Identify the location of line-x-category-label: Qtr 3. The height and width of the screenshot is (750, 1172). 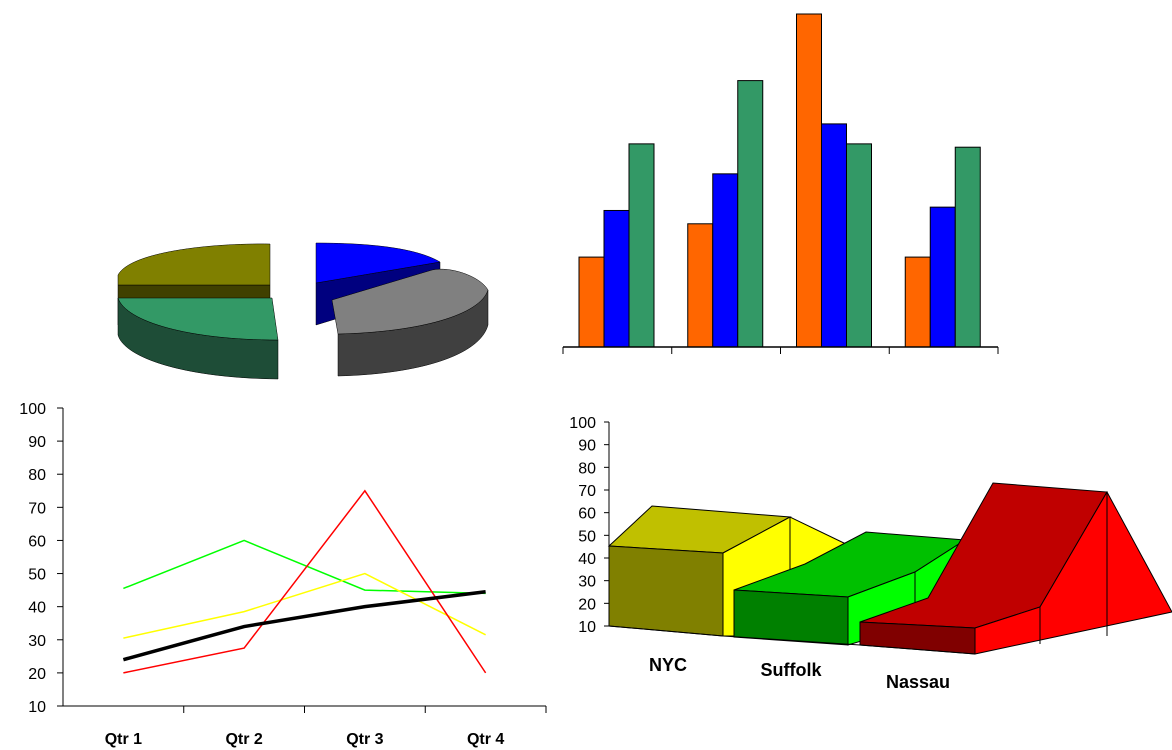
(364, 739).